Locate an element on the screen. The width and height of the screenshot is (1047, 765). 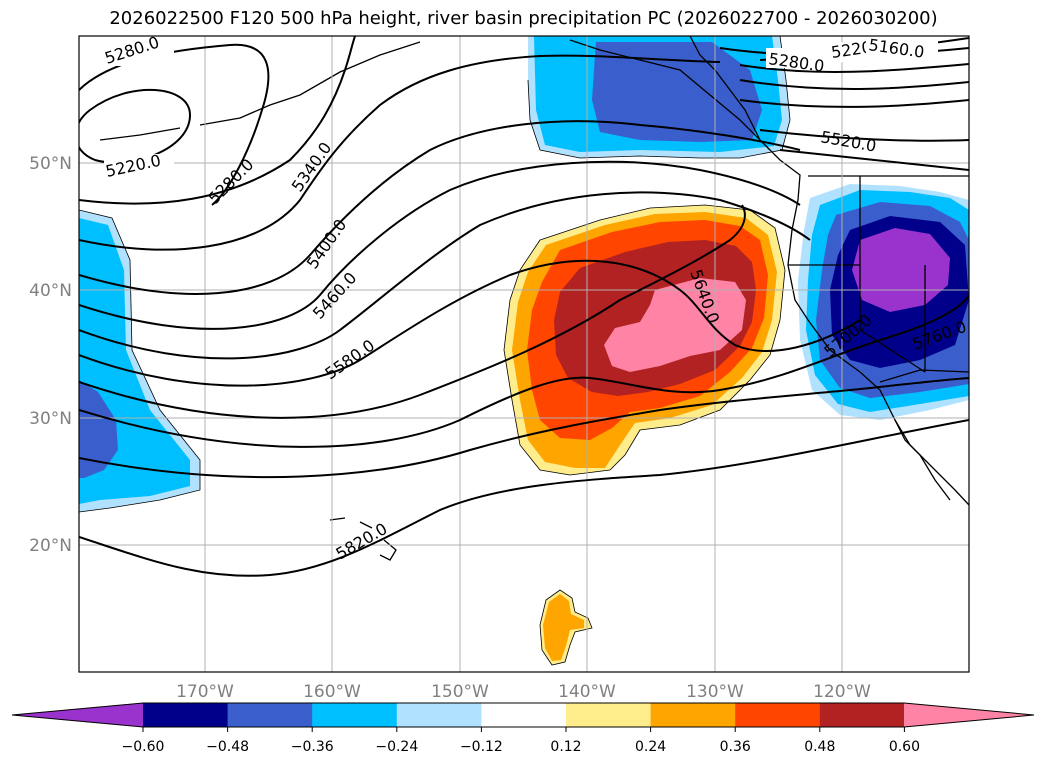
contour-5220-low is located at coordinates (135, 126).